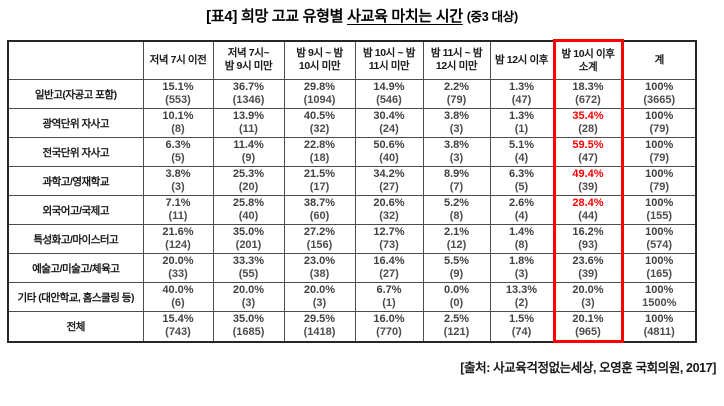 The height and width of the screenshot is (406, 724). Describe the element at coordinates (389, 239) in the screenshot. I see `data-cell: 12.7% (73)` at that location.